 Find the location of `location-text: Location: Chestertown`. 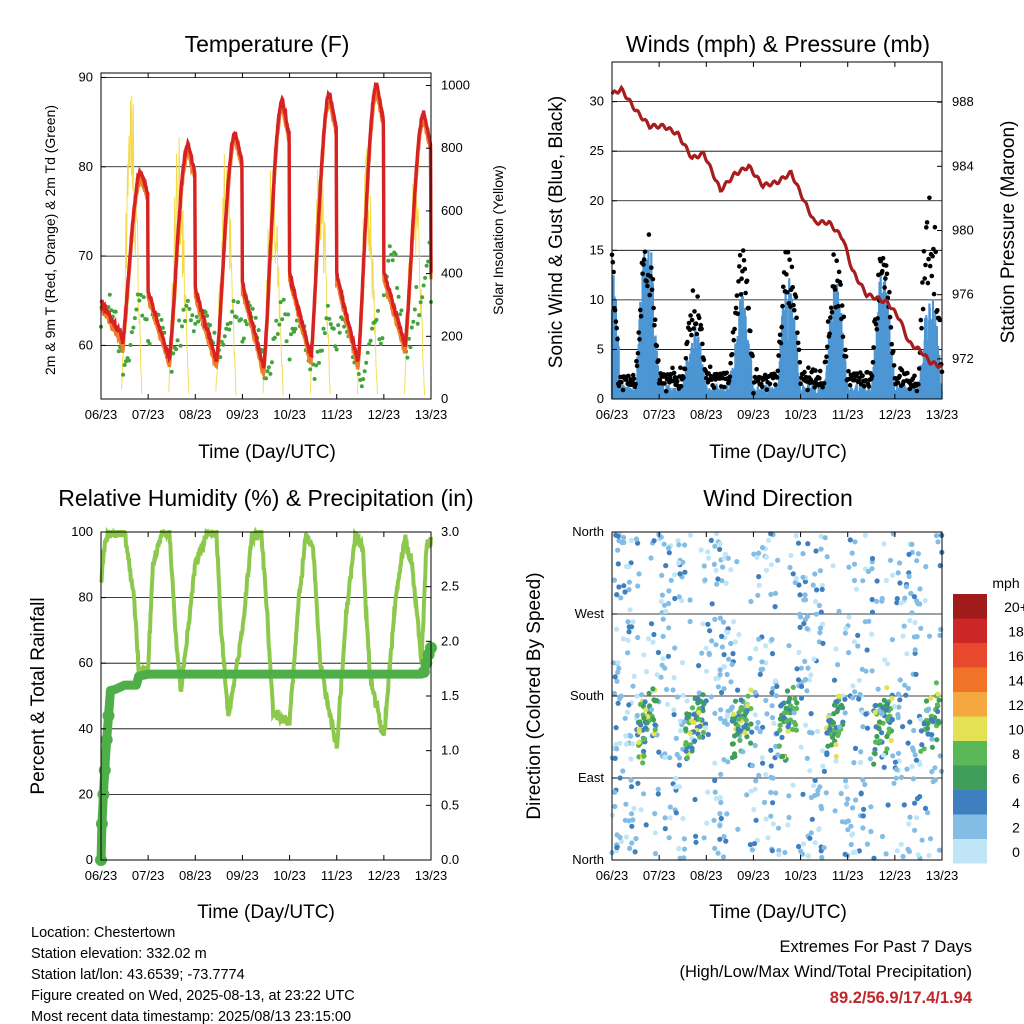

location-text: Location: Chestertown is located at coordinates (103, 933).